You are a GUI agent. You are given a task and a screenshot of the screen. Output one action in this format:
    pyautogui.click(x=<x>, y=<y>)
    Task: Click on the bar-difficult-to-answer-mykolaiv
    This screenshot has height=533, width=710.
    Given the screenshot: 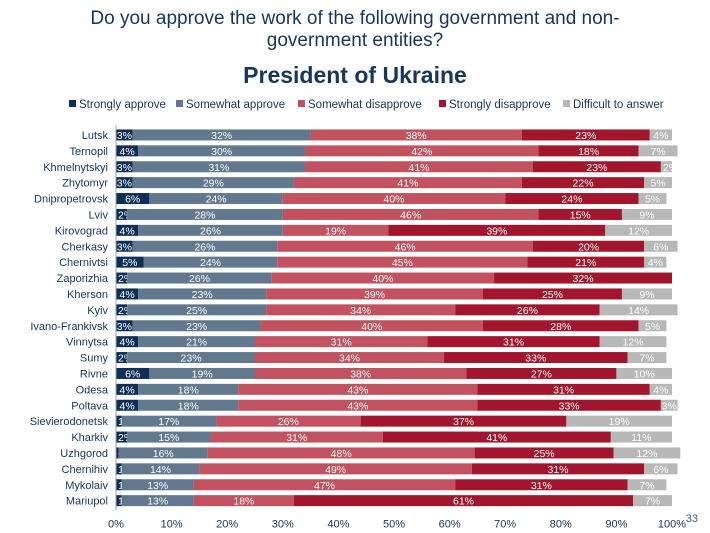 What is the action you would take?
    pyautogui.click(x=647, y=485)
    